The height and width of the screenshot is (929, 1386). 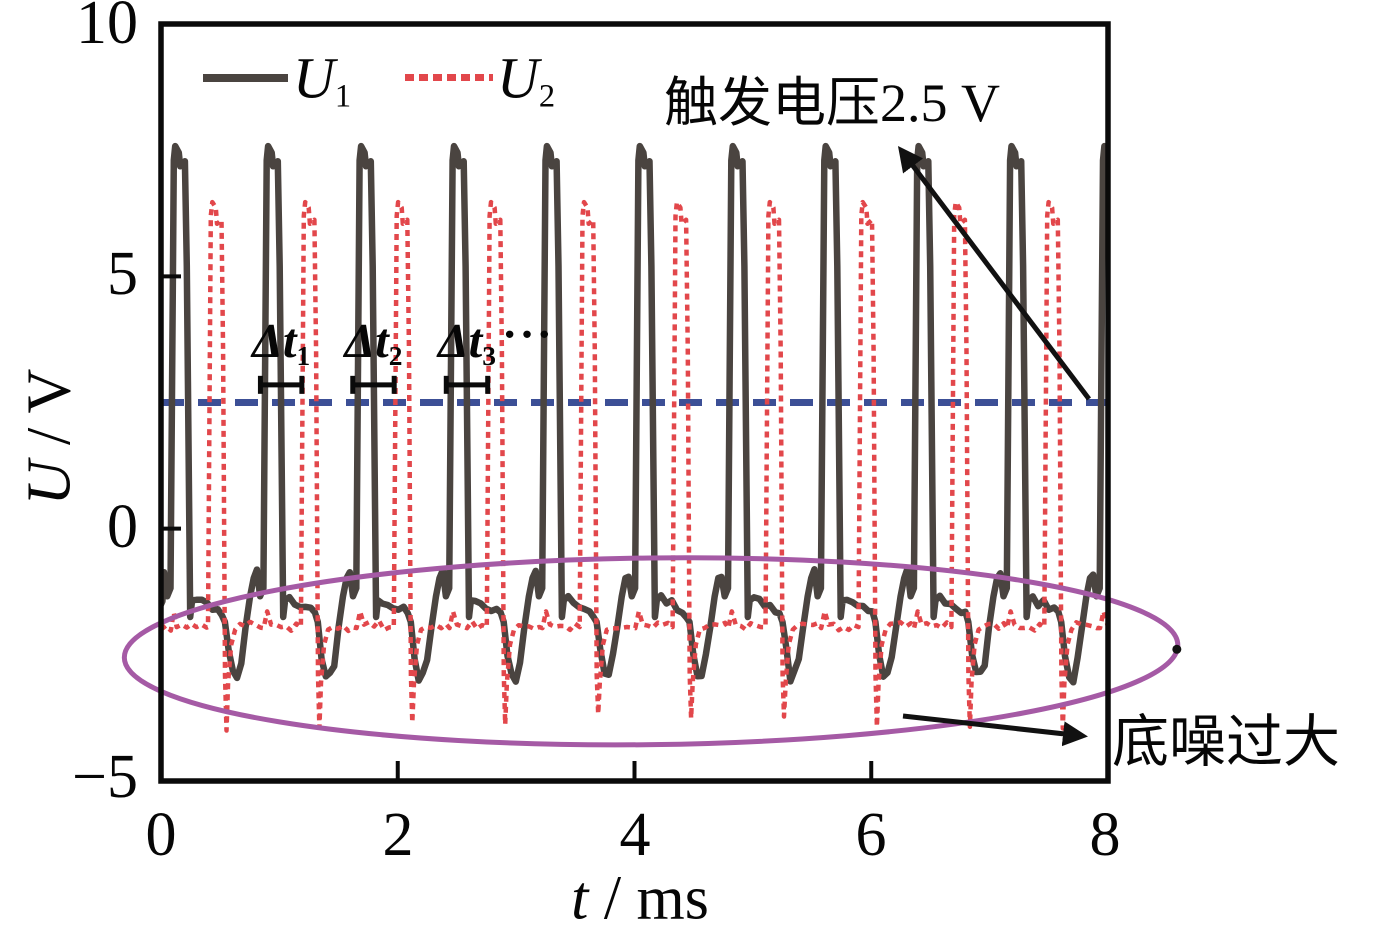 I want to click on x-tick-label: 4, so click(x=635, y=835).